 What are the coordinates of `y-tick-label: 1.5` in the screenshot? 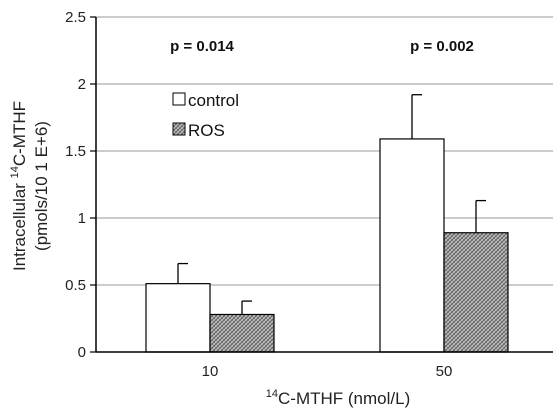 It's located at (75, 151).